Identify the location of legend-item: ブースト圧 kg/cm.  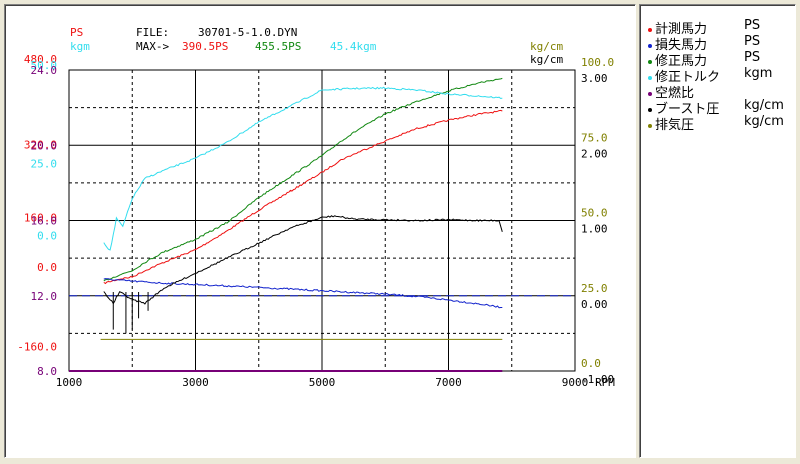
(716, 107).